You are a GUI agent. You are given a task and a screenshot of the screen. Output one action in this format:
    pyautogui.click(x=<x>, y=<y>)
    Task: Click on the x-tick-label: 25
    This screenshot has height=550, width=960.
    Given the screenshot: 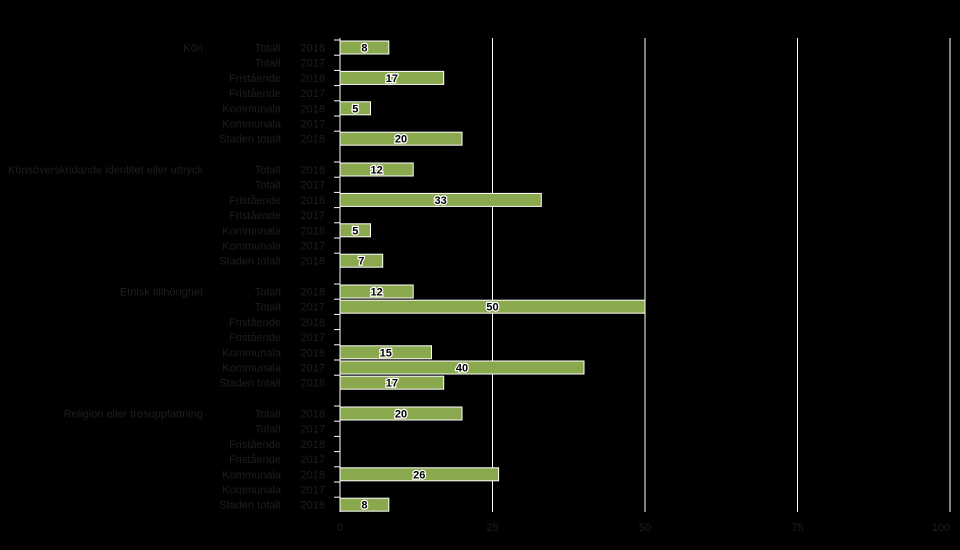 What is the action you would take?
    pyautogui.click(x=492, y=528)
    